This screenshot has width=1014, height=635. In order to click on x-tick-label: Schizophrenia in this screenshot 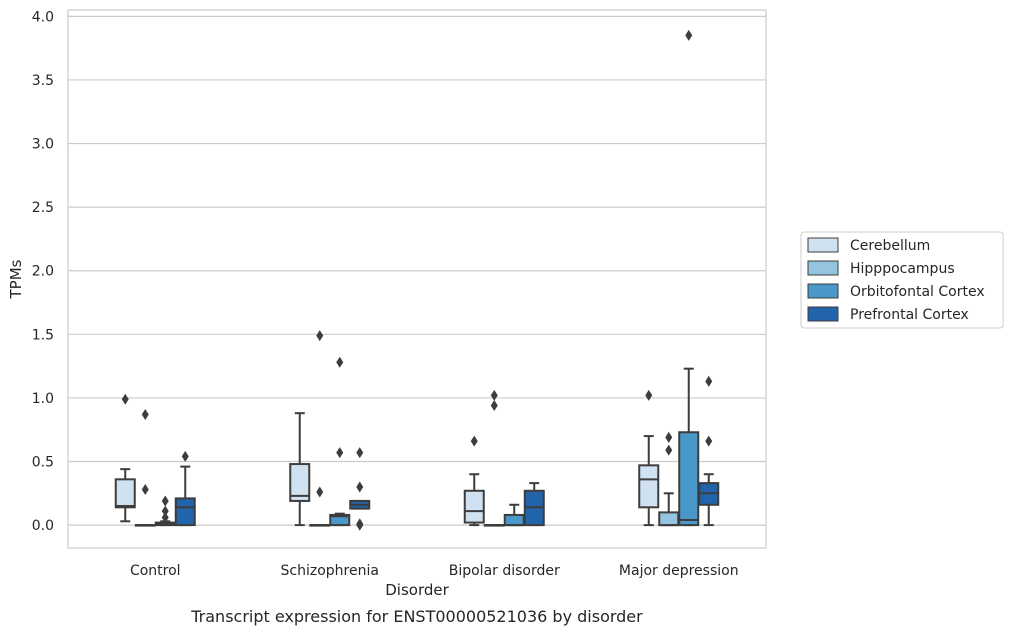, I will do `click(330, 571)`.